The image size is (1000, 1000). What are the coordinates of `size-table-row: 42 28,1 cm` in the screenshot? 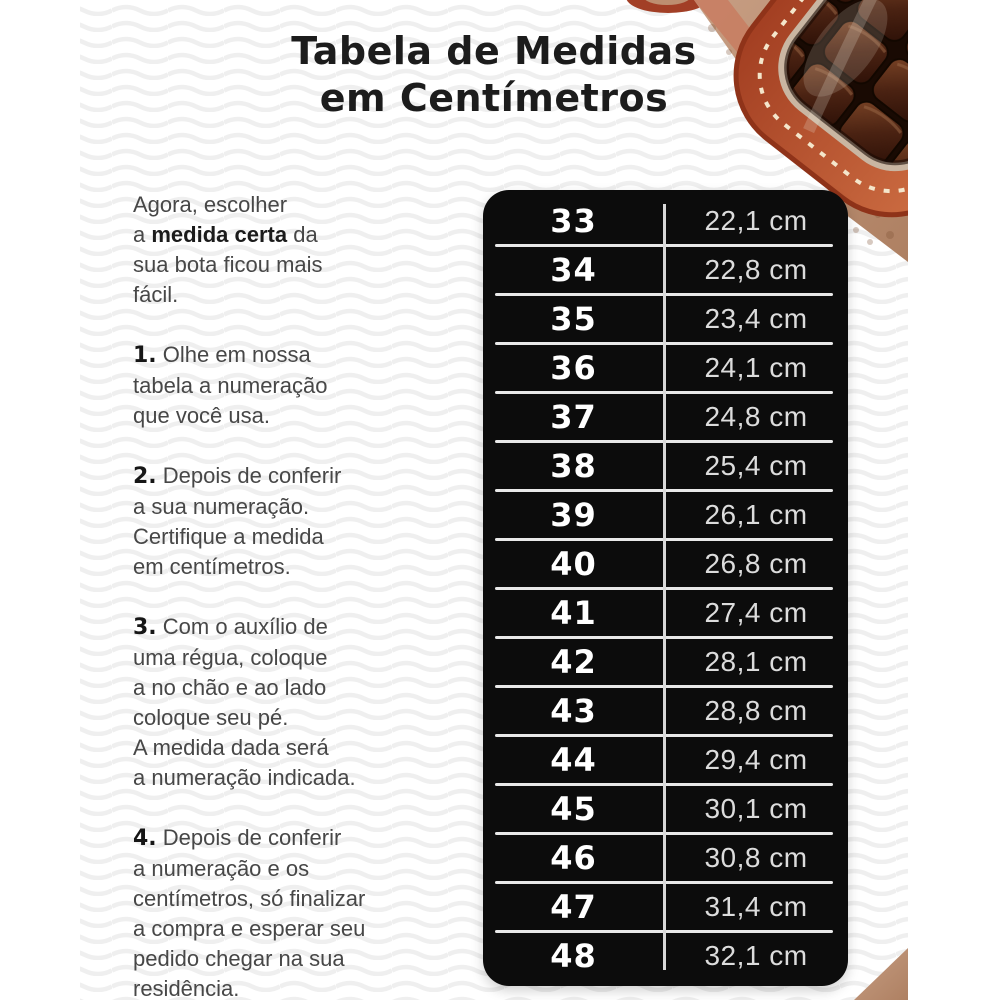 It's located at (665, 662).